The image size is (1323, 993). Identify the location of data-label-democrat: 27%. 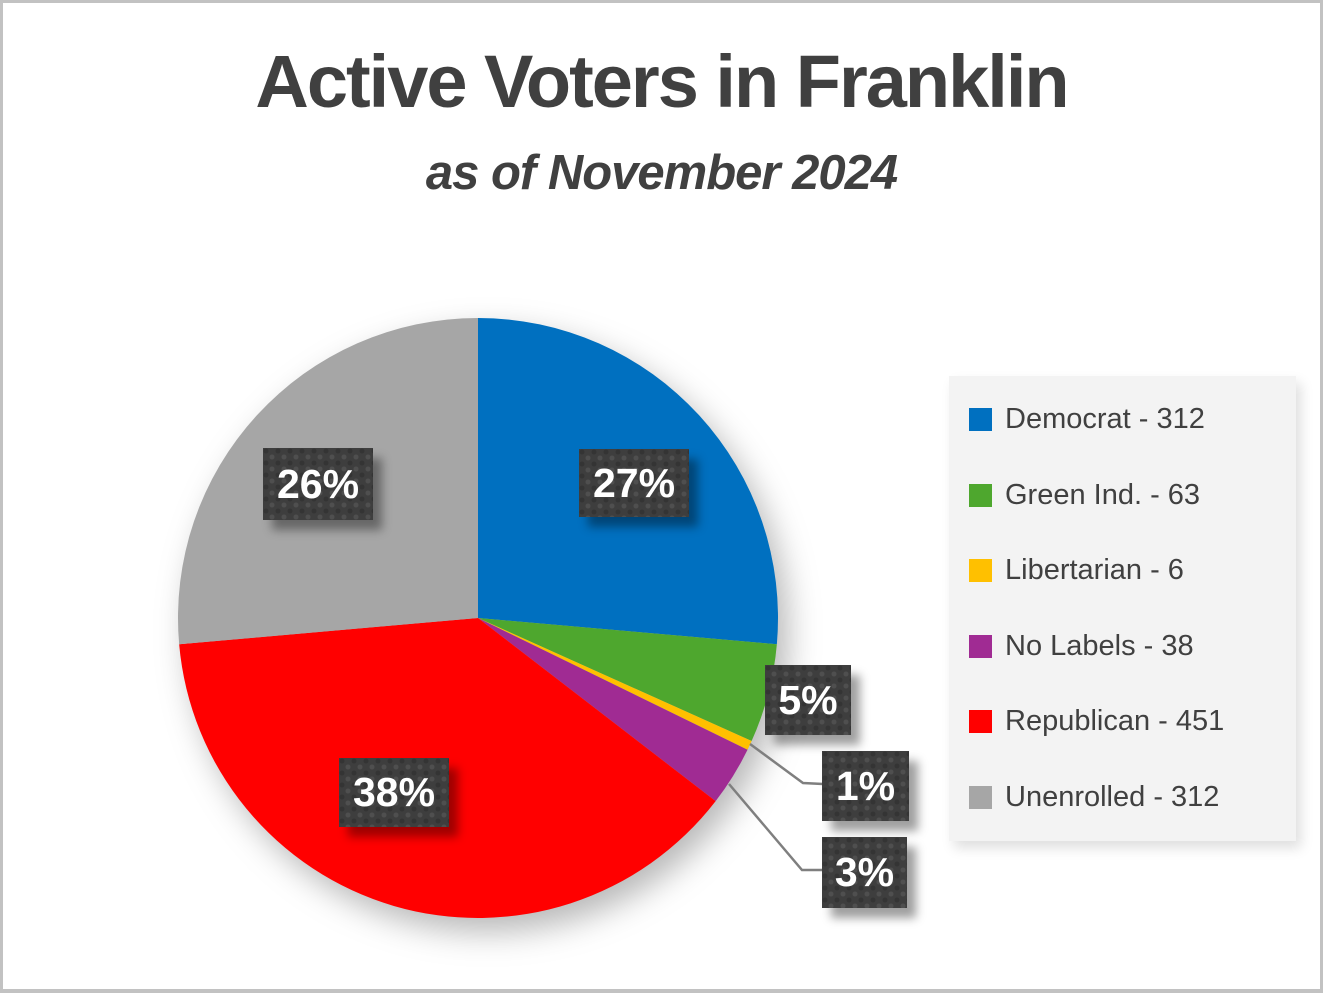
(634, 483).